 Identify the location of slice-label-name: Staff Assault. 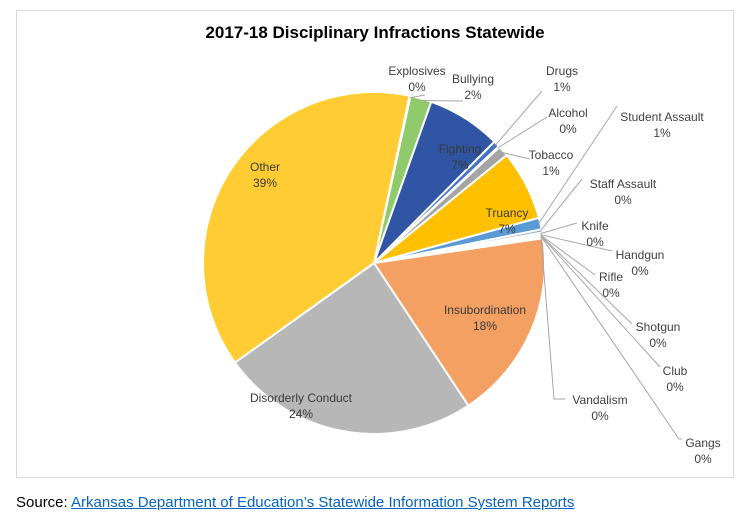
(623, 184).